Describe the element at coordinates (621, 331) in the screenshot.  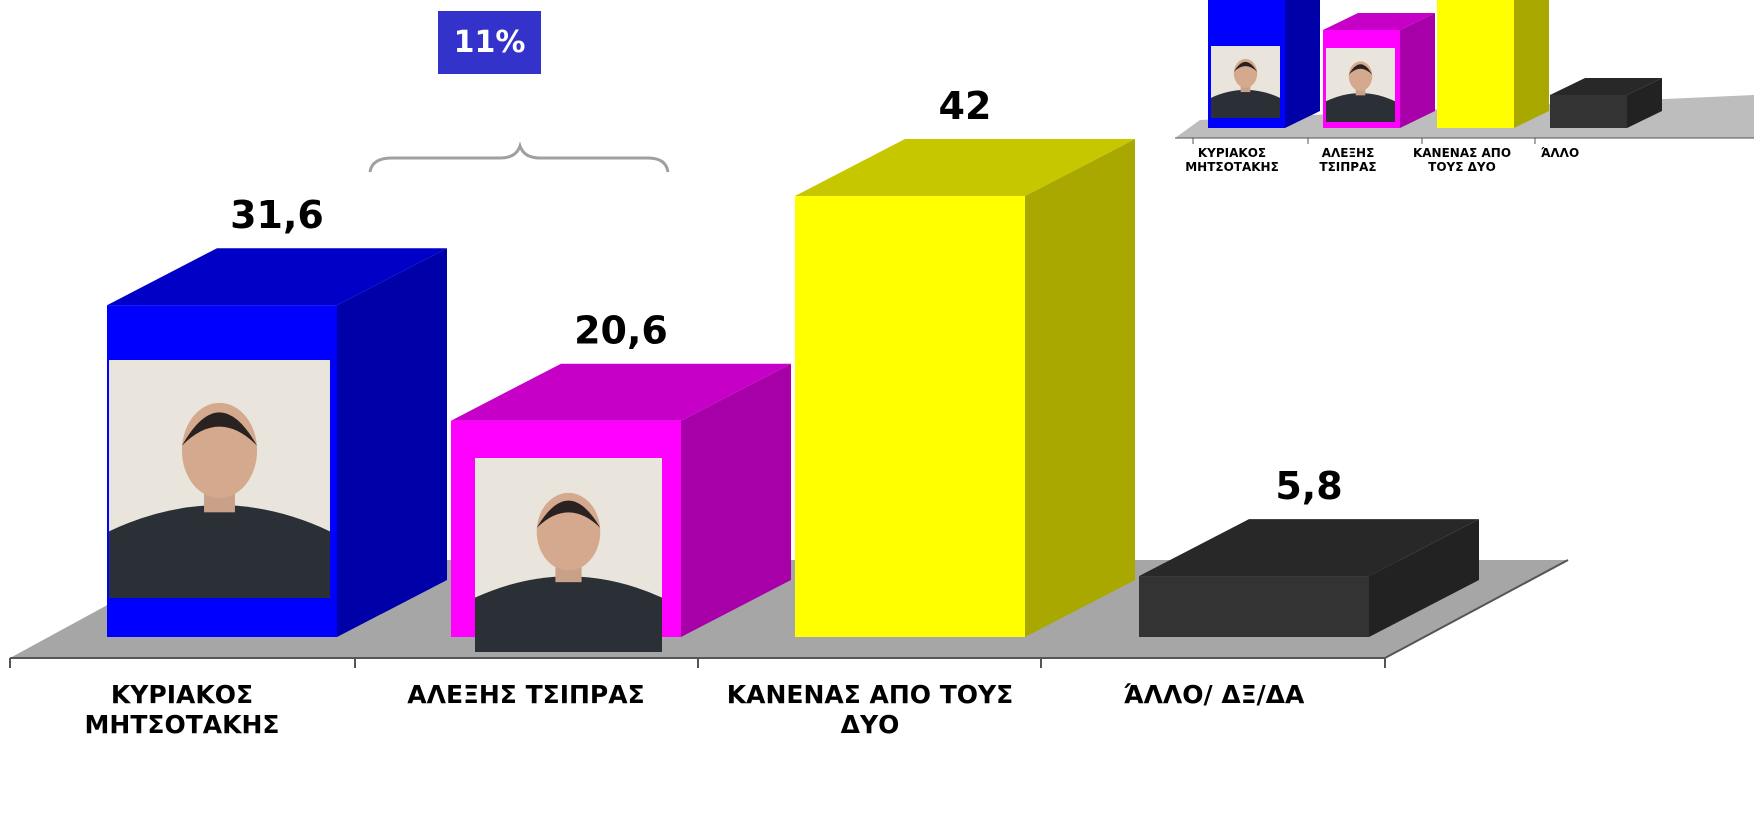
I see `value-label: 20,6` at that location.